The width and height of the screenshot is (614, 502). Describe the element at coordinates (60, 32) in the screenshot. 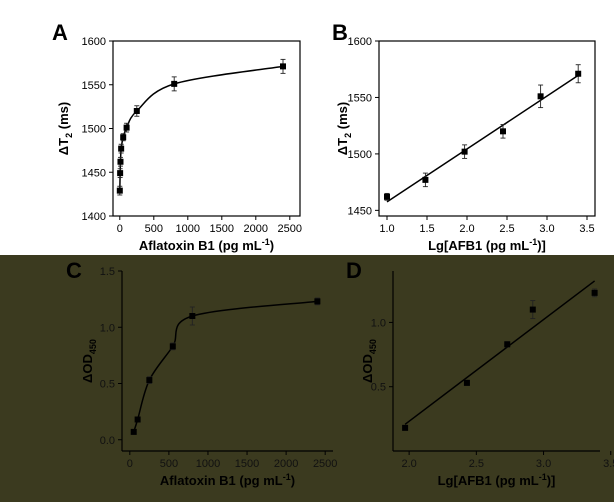

I see `panel-label: A` at that location.